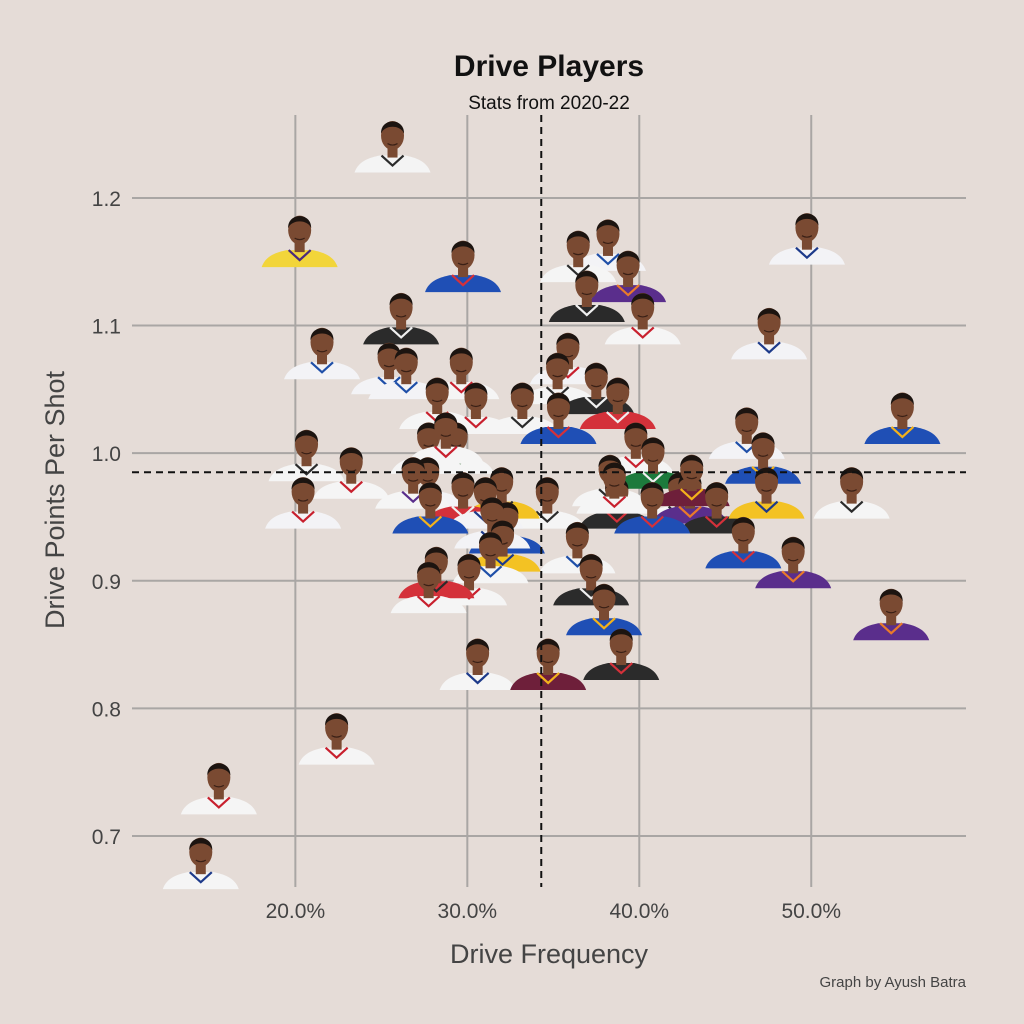  What do you see at coordinates (106, 199) in the screenshot?
I see `y-tick-label: 1.2` at bounding box center [106, 199].